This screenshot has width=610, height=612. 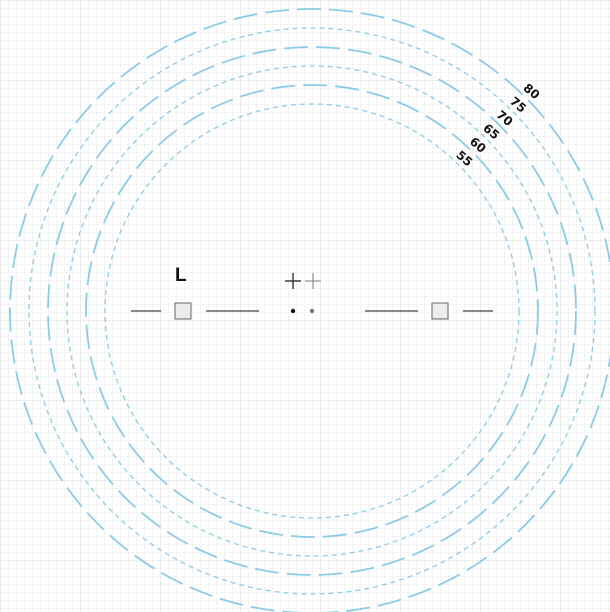 What do you see at coordinates (293, 311) in the screenshot?
I see `center-dot-icon` at bounding box center [293, 311].